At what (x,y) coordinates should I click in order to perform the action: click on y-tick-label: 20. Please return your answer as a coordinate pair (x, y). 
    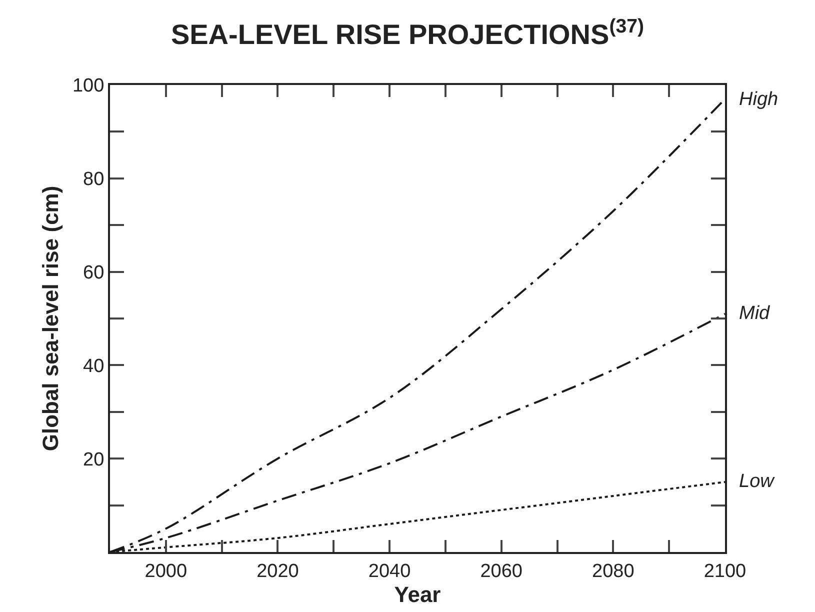
    Looking at the image, I should click on (93, 459).